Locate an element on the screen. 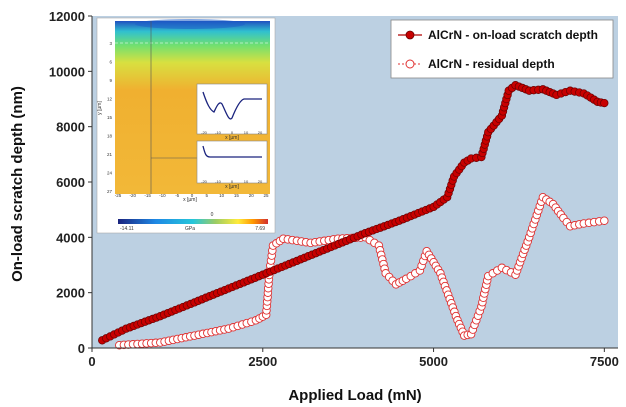  colorbar is located at coordinates (193, 221).